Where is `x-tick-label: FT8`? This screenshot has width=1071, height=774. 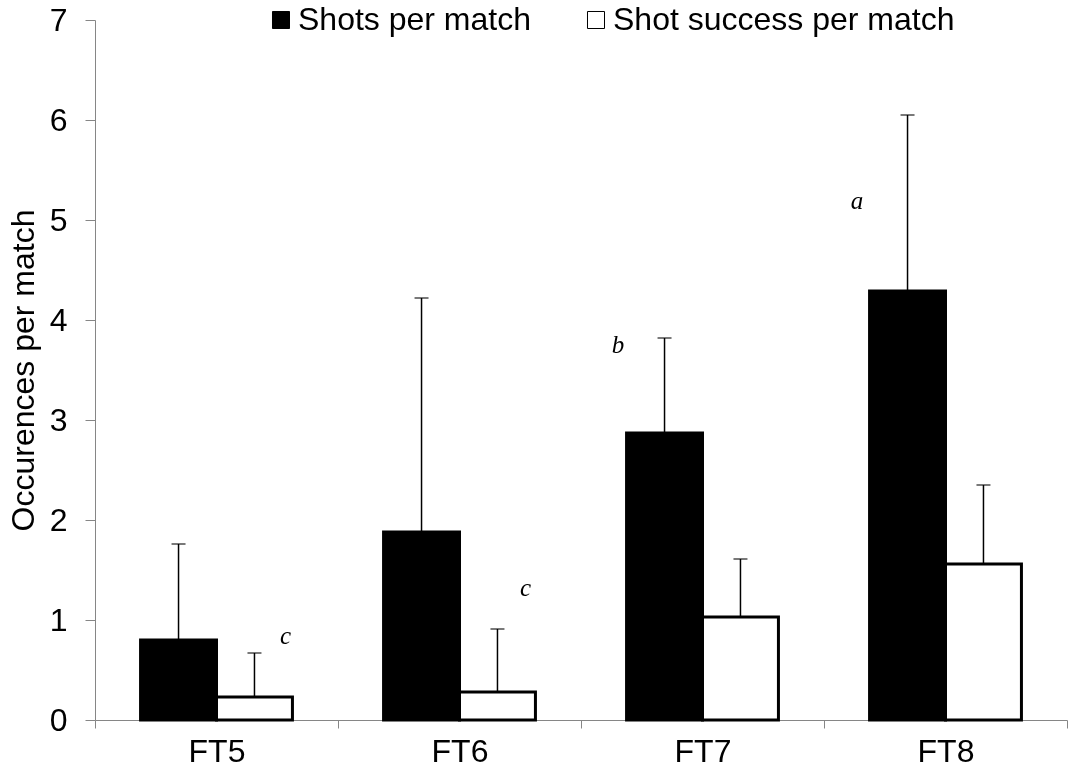 x-tick-label: FT8 is located at coordinates (946, 750).